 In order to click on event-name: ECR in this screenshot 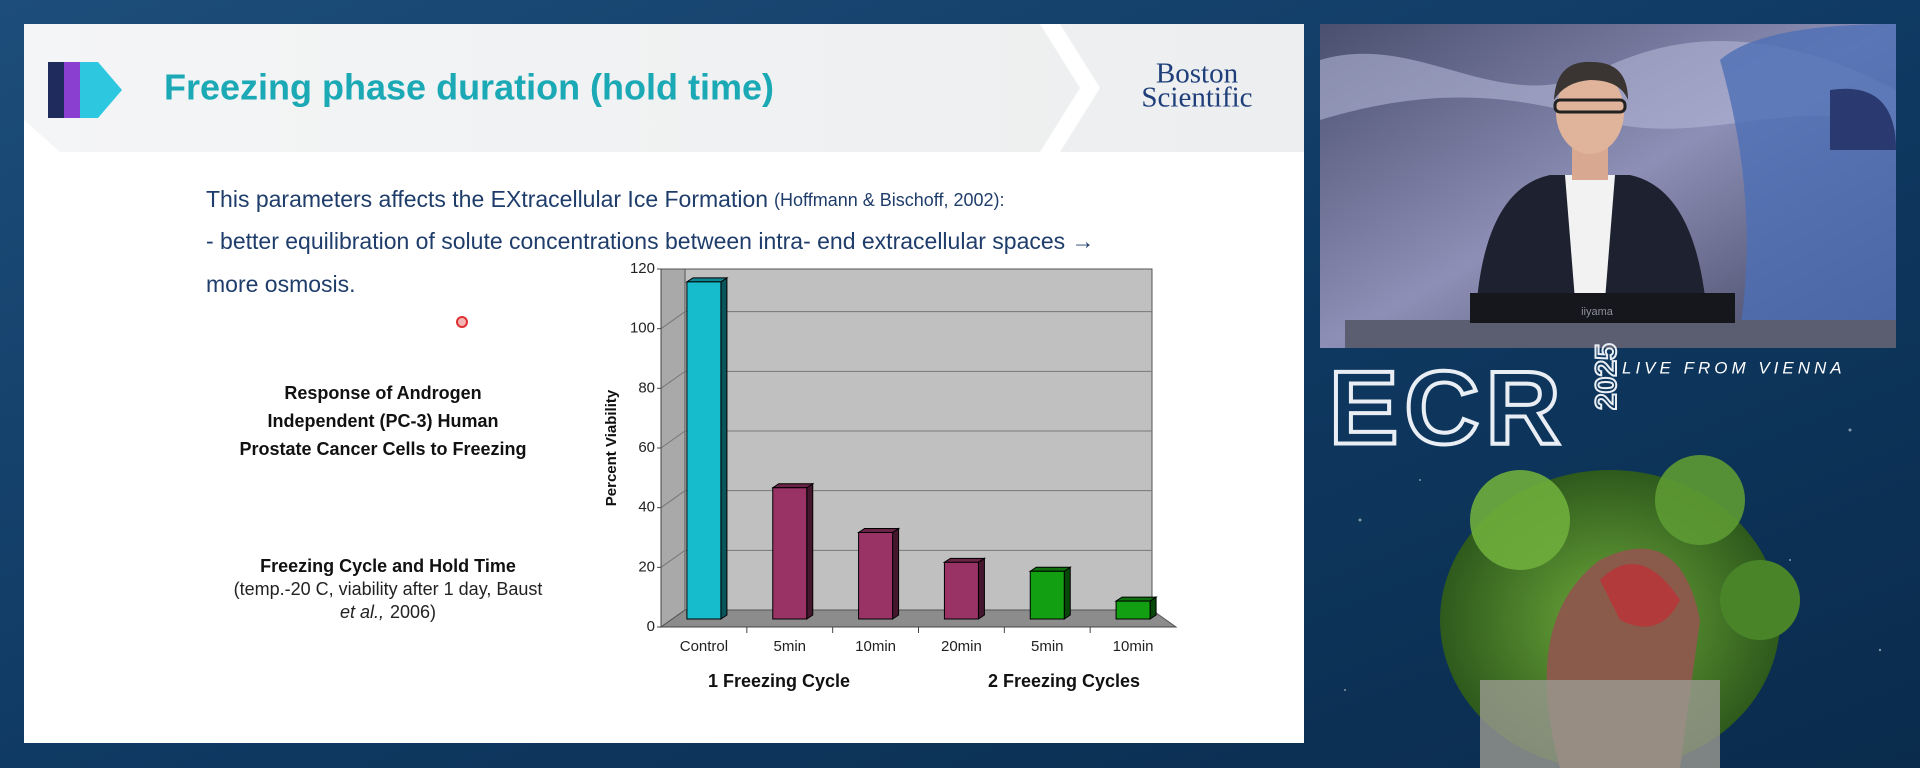, I will do `click(1448, 408)`.